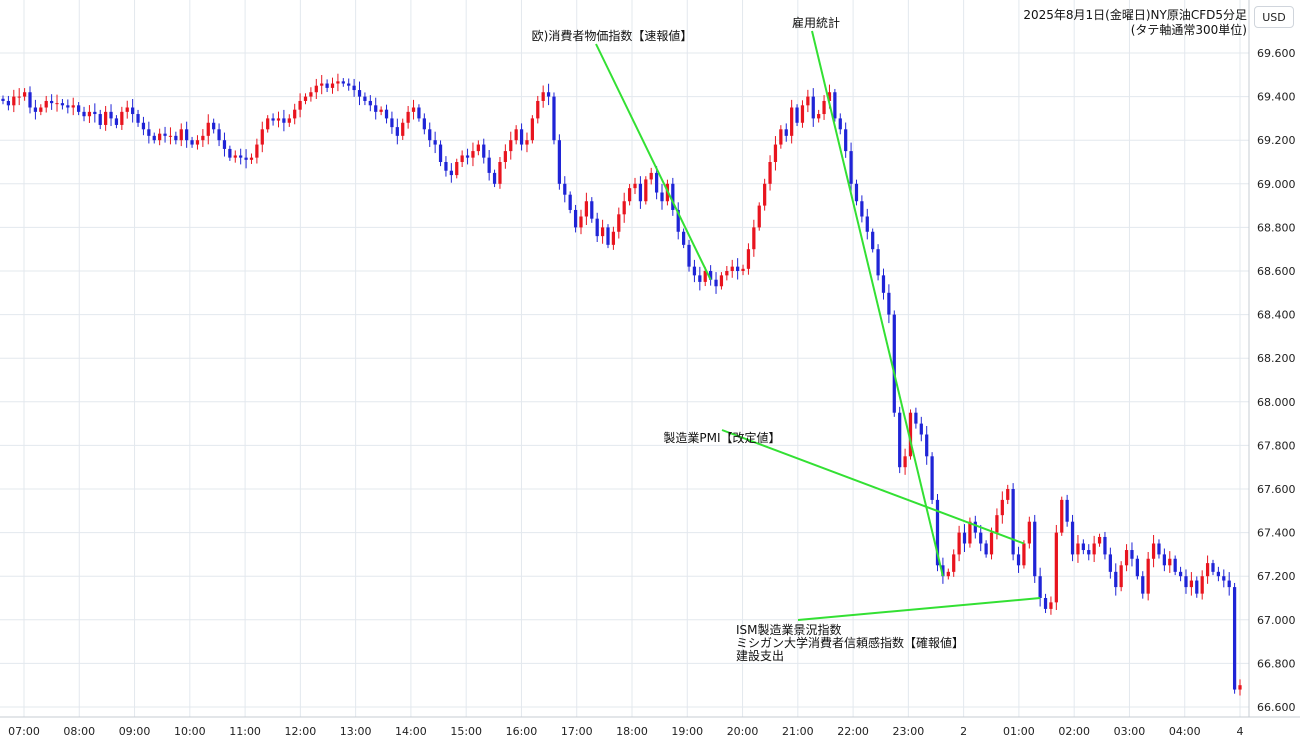 The width and height of the screenshot is (1300, 745). I want to click on y-tick-label: 69.400, so click(1276, 97).